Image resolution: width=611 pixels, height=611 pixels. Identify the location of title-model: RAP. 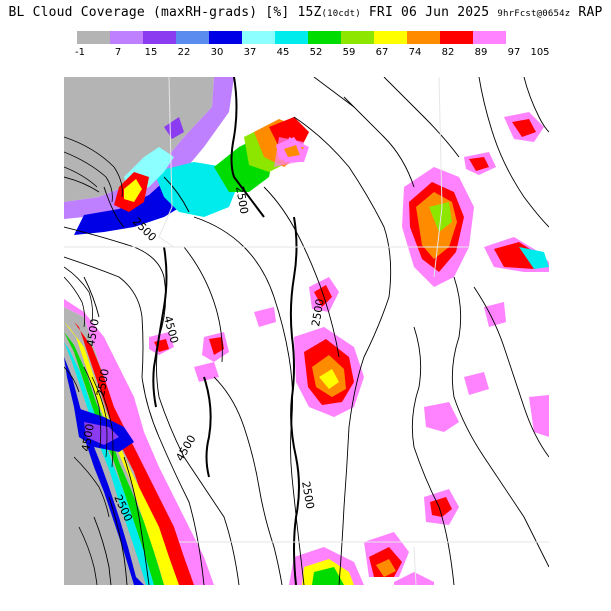
(590, 12).